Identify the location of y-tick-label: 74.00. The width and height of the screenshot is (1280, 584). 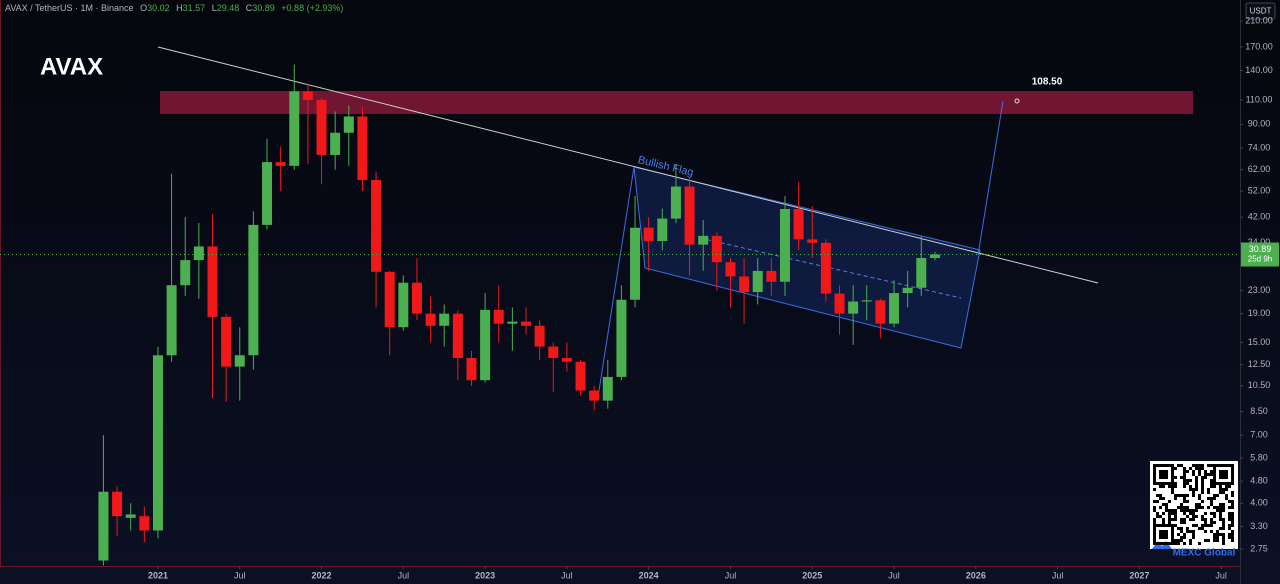
(1259, 148).